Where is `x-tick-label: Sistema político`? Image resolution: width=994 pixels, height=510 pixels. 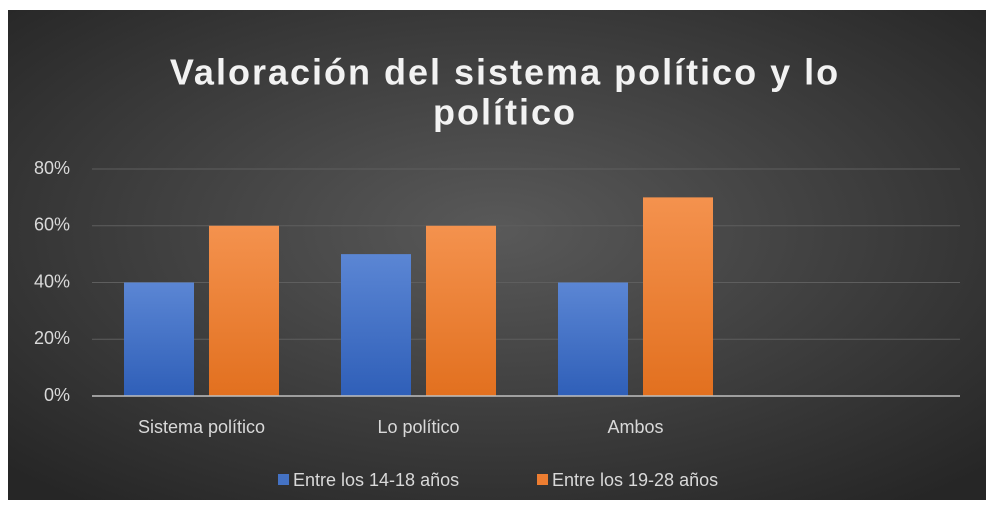
x-tick-label: Sistema político is located at coordinates (201, 427).